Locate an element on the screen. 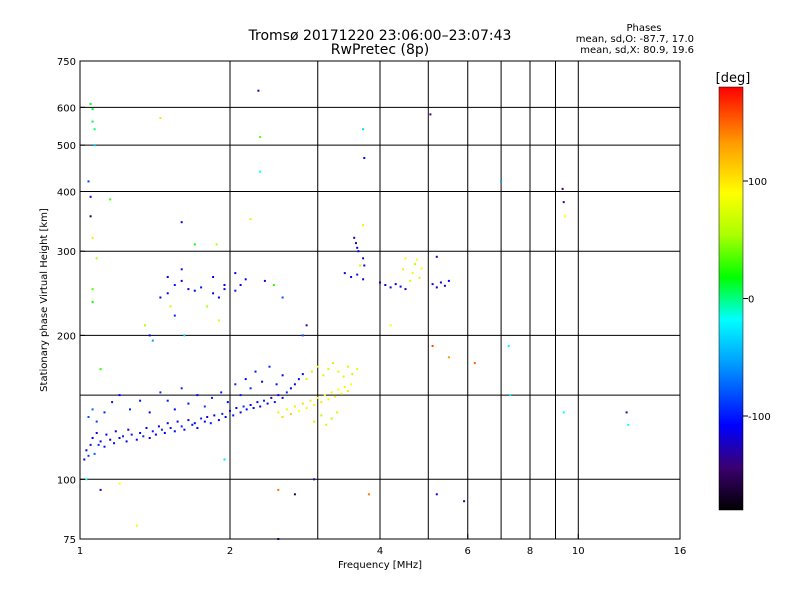 The width and height of the screenshot is (800, 604). x-tick-label: 4 is located at coordinates (380, 551).